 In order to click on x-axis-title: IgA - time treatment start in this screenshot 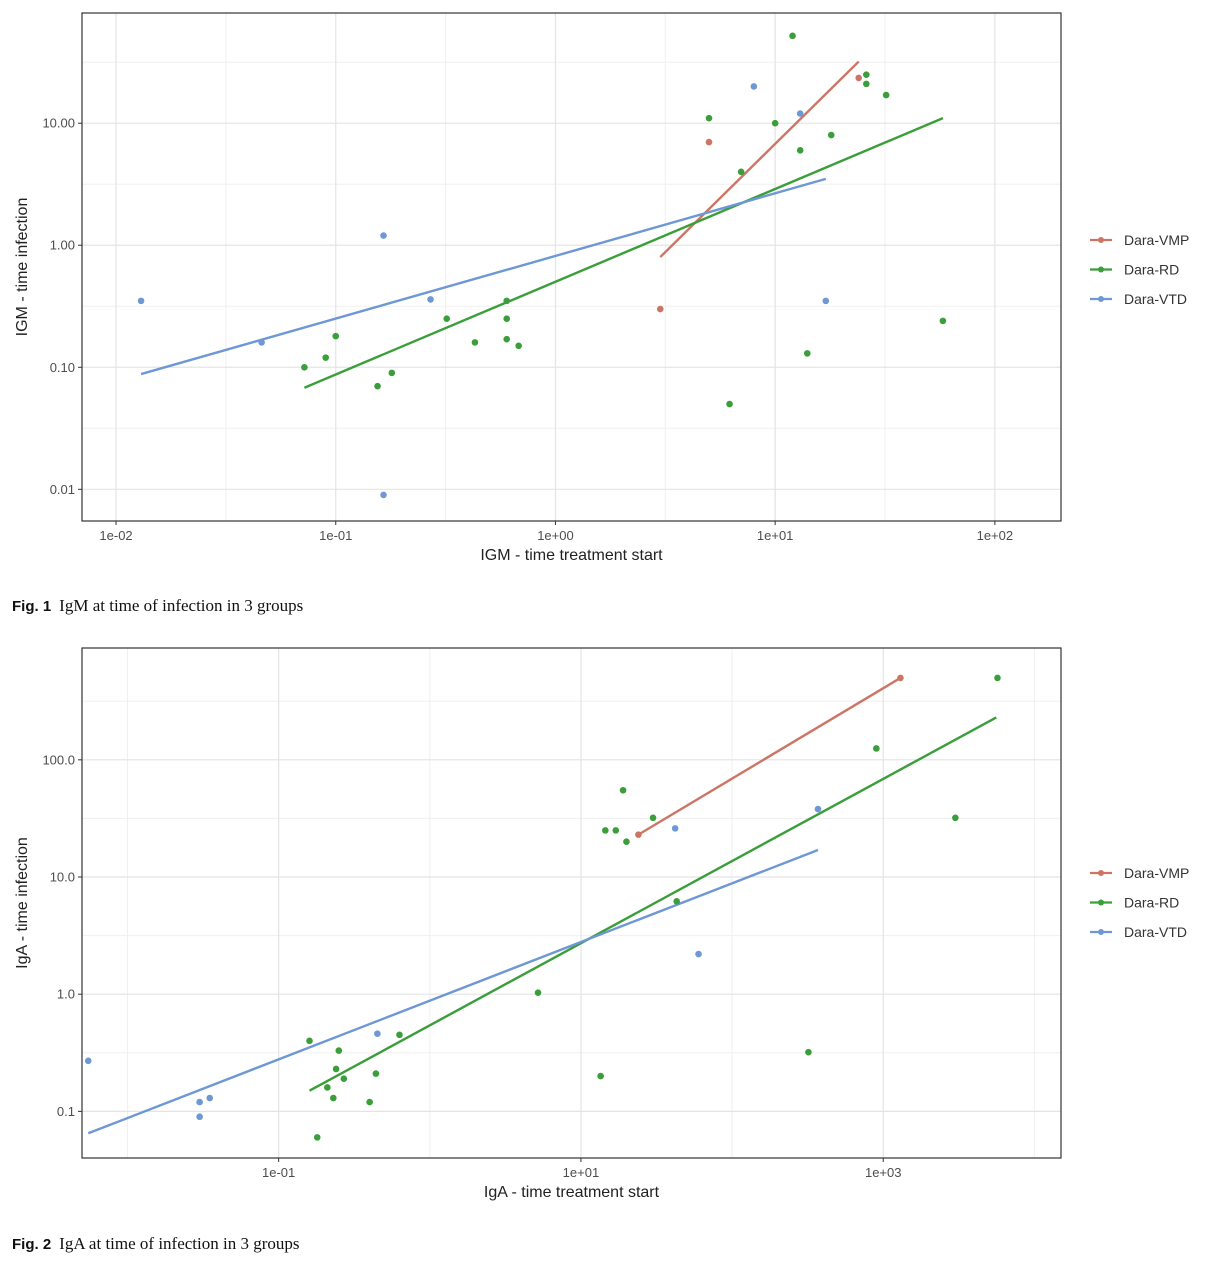, I will do `click(572, 1192)`.